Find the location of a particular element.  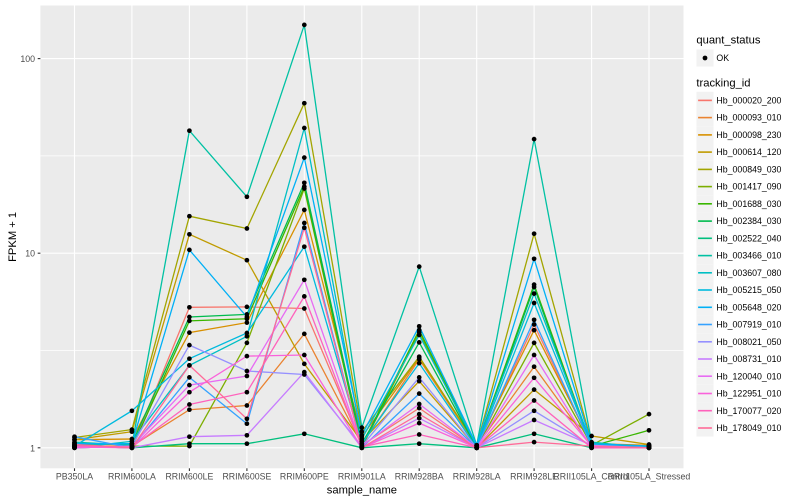

svg-text: 10 is located at coordinates (30, 254).